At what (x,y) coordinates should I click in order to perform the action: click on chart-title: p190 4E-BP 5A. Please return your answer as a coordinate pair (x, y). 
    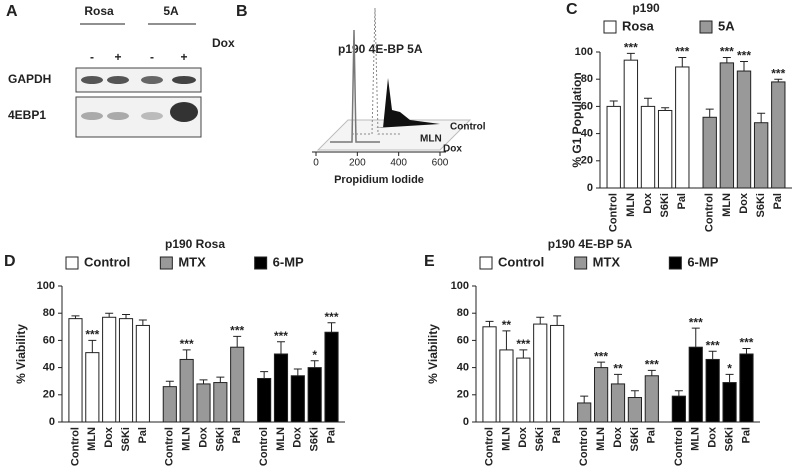
    Looking at the image, I should click on (590, 244).